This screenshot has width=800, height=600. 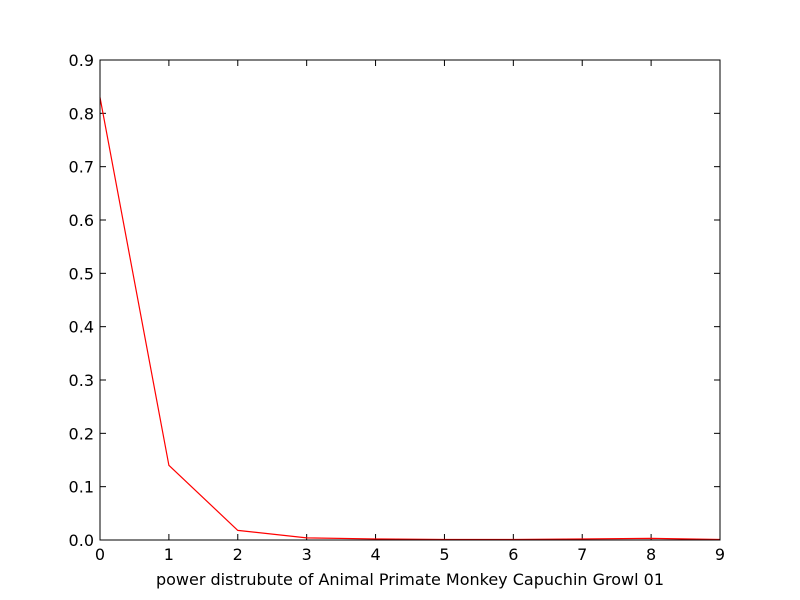 What do you see at coordinates (720, 554) in the screenshot?
I see `x-tick-label: 9` at bounding box center [720, 554].